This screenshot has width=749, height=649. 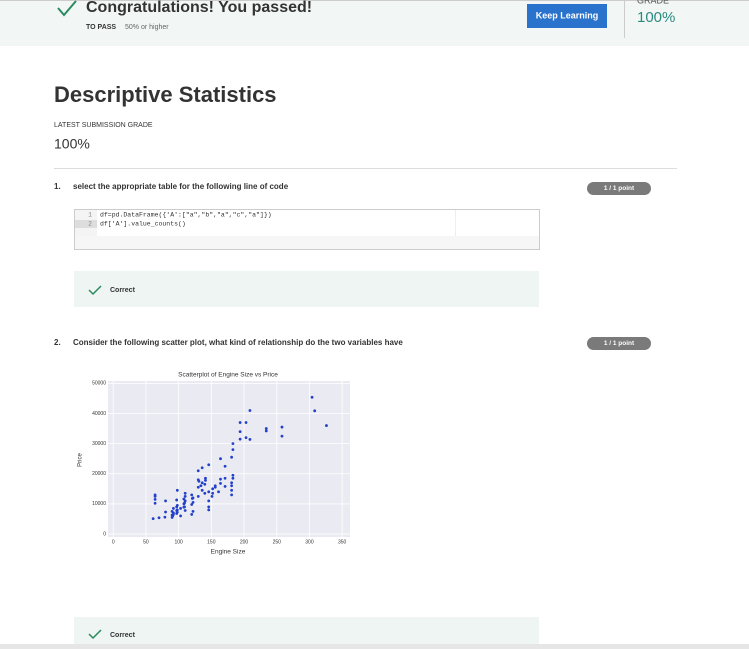 What do you see at coordinates (90, 215) in the screenshot?
I see `line-number: 1` at bounding box center [90, 215].